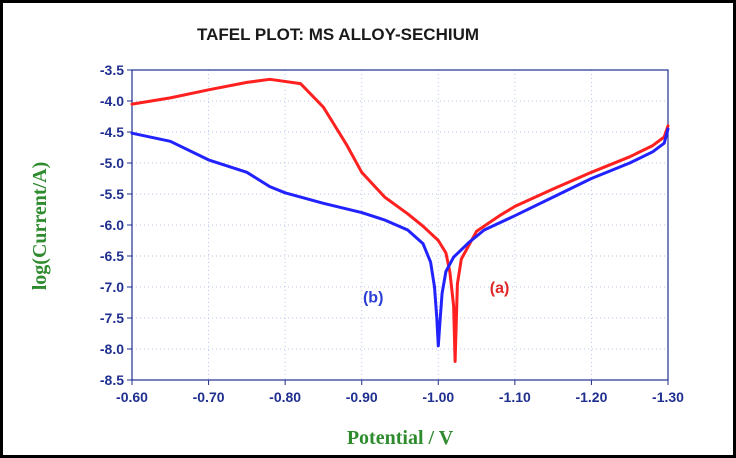  I want to click on y-tick-label: -4.0, so click(112, 101).